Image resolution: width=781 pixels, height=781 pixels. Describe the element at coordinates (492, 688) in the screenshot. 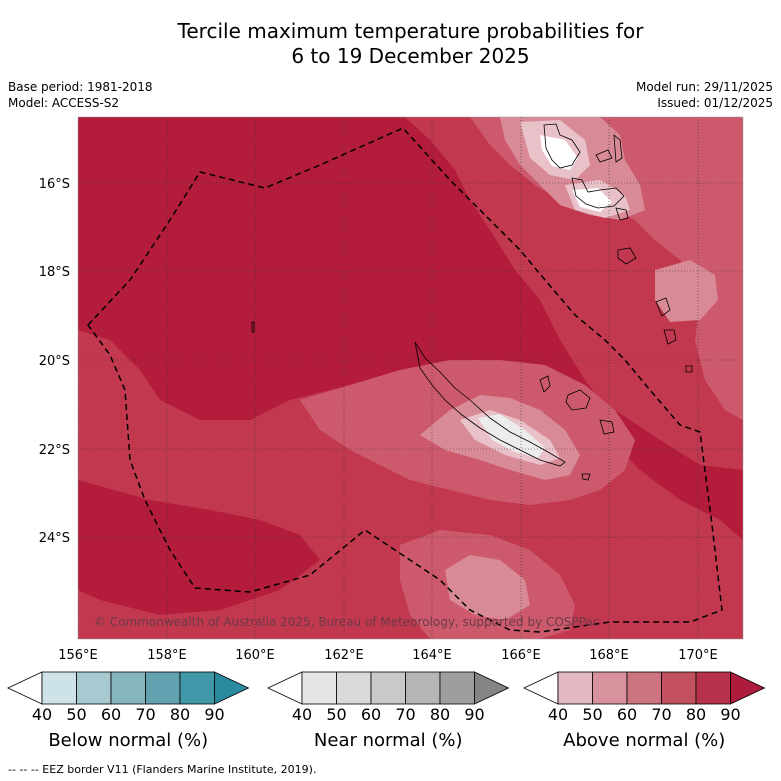

I see `near-normal-arrow-high` at that location.